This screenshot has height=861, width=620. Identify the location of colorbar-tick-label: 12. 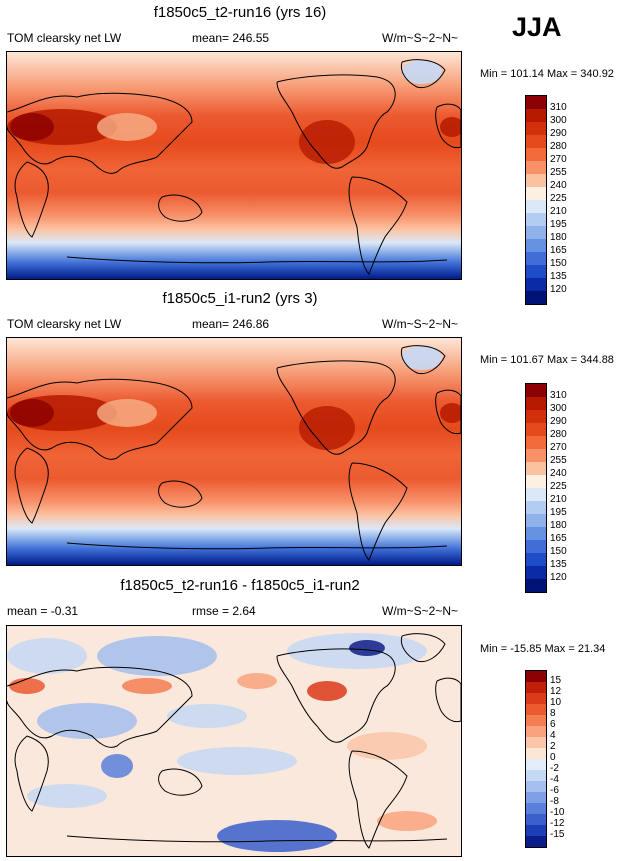
(556, 691).